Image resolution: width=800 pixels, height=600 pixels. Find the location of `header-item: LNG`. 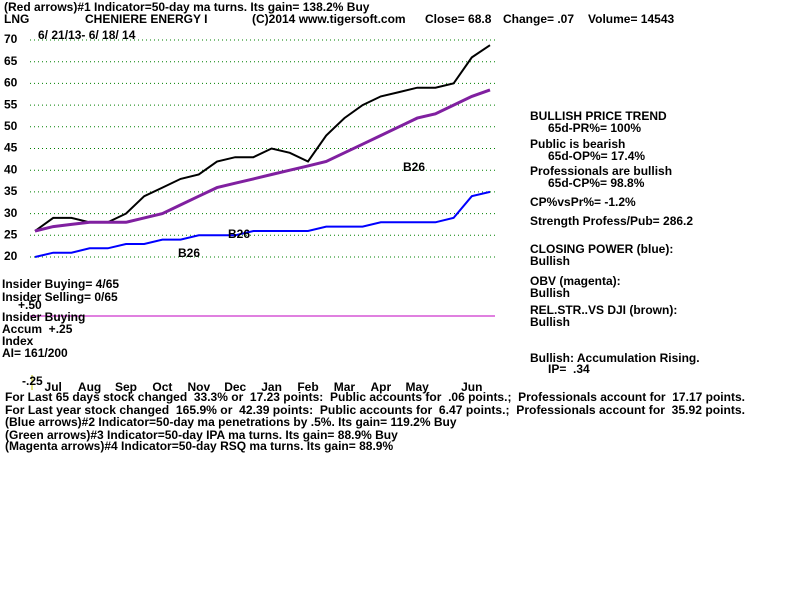

header-item: LNG is located at coordinates (16, 19).